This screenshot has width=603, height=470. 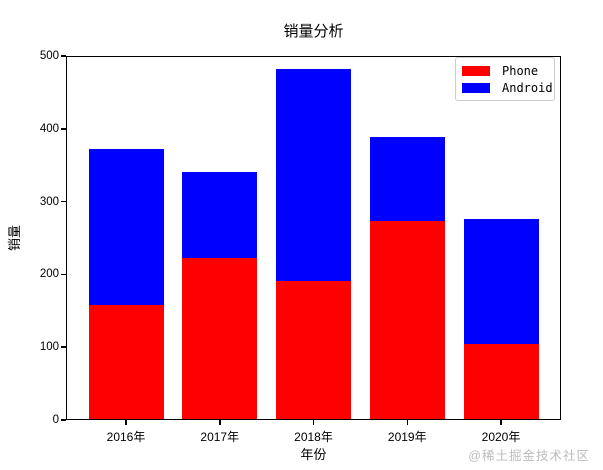 I want to click on bar-segment-2018年-phone, so click(x=313, y=350).